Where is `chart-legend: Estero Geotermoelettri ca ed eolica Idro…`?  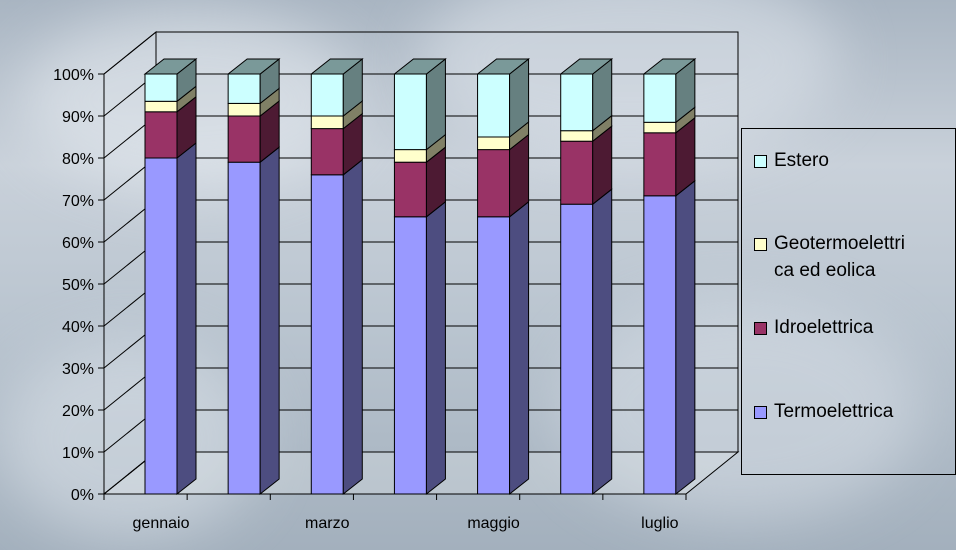
chart-legend: Estero Geotermoelettri ca ed eolica Idro… is located at coordinates (848, 301).